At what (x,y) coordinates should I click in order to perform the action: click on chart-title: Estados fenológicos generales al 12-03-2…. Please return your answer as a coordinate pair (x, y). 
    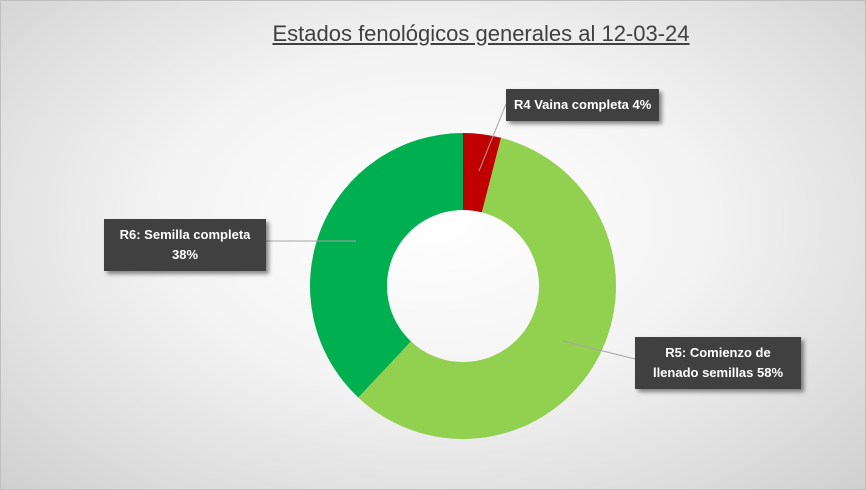
    Looking at the image, I should click on (481, 33).